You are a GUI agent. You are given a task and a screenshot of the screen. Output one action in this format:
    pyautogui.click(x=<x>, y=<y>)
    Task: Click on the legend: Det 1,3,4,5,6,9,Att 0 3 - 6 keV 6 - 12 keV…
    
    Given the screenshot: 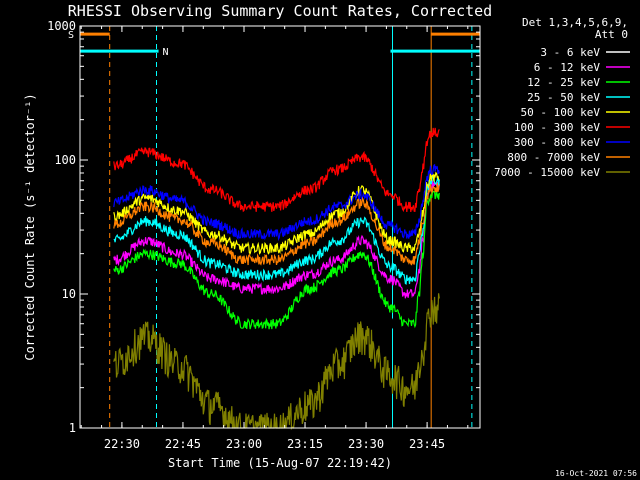 What is the action you would take?
    pyautogui.click(x=562, y=97)
    